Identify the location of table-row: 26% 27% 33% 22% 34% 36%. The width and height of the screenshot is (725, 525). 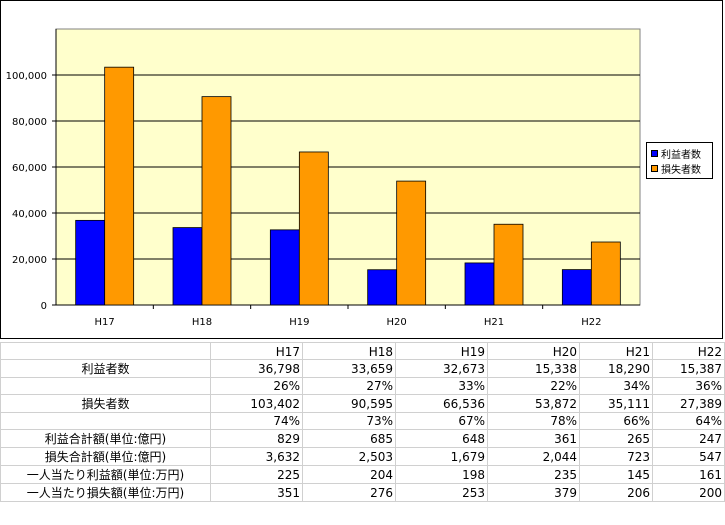
(362, 386).